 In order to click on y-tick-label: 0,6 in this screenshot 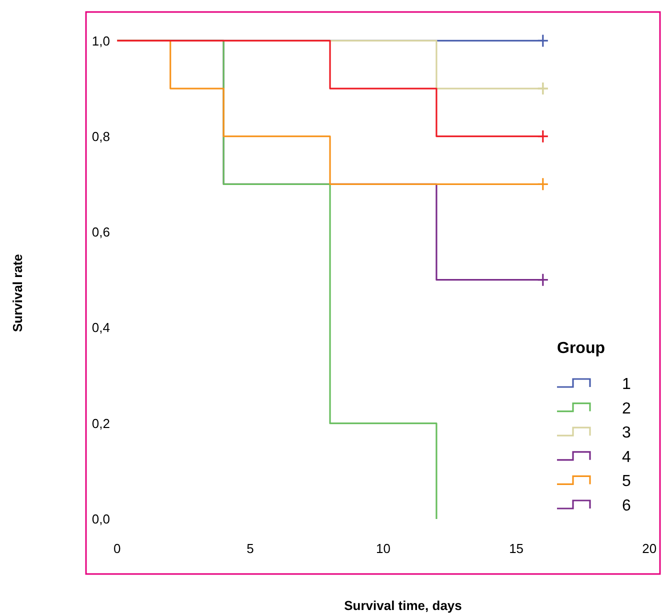, I will do `click(101, 232)`.